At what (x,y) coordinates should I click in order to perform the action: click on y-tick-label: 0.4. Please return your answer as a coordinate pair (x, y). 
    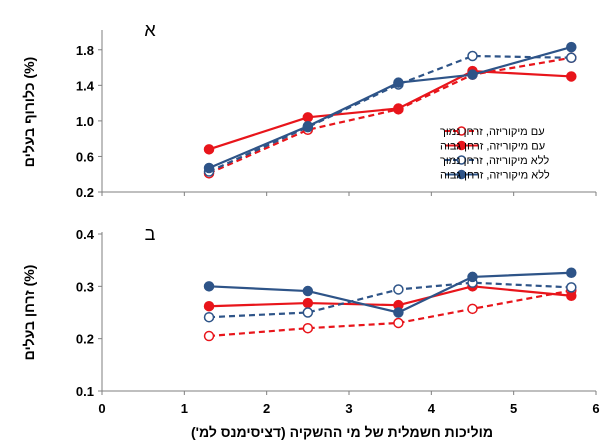
    Looking at the image, I should click on (85, 234).